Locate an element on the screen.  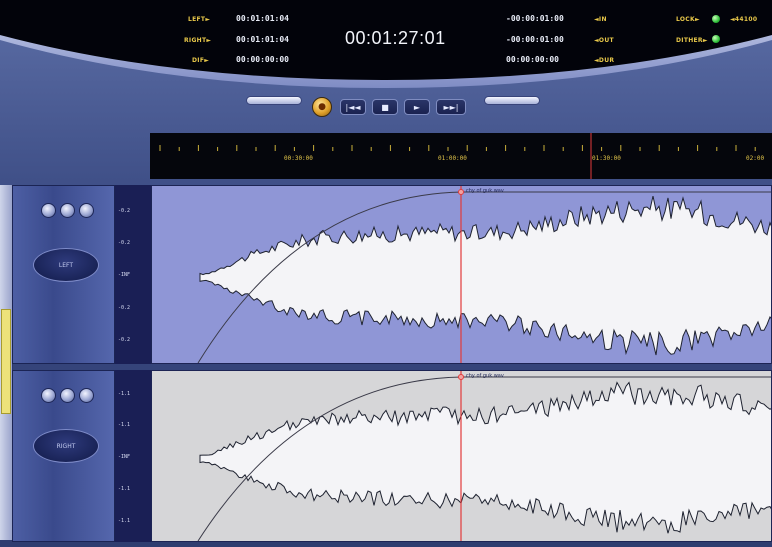
dur-label: ◄DUR is located at coordinates (604, 60).